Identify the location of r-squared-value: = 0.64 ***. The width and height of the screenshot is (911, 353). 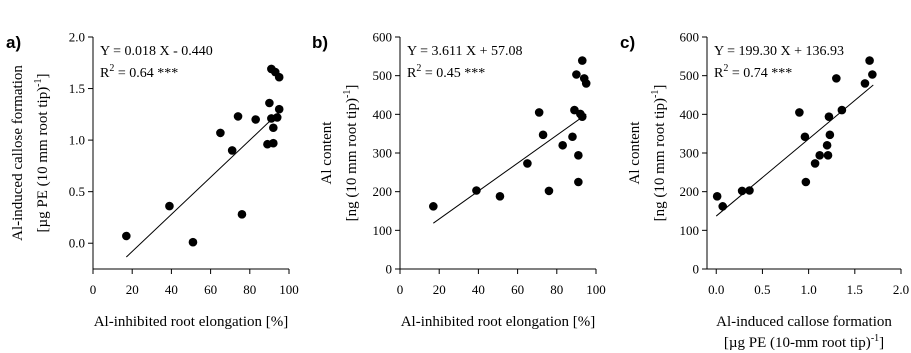
(146, 73).